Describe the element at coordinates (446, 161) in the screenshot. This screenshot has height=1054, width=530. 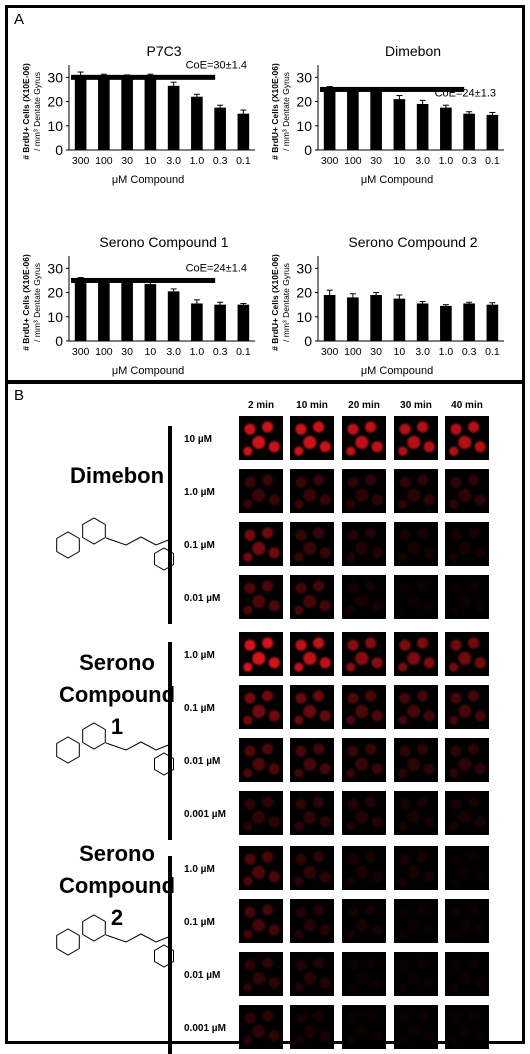
I see `x-tick-label: 1.0` at that location.